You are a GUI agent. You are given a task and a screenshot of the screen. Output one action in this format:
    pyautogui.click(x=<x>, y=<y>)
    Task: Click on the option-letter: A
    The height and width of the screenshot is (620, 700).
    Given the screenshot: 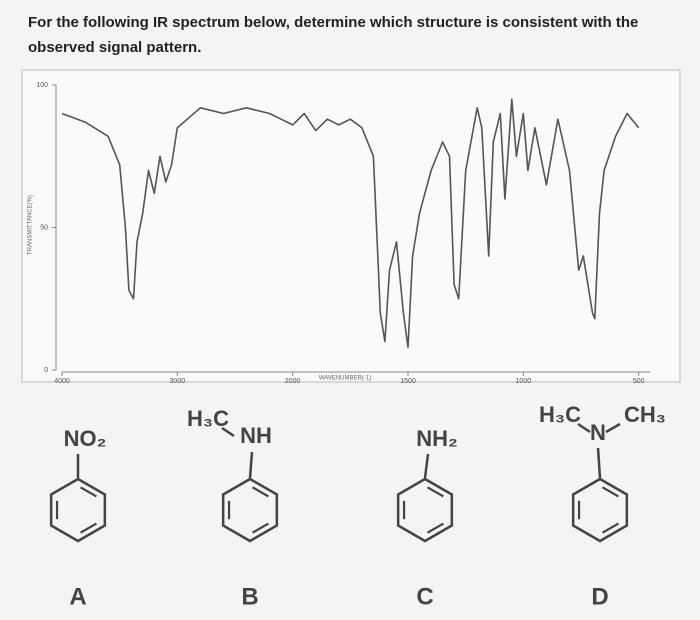 What is the action you would take?
    pyautogui.click(x=77, y=596)
    